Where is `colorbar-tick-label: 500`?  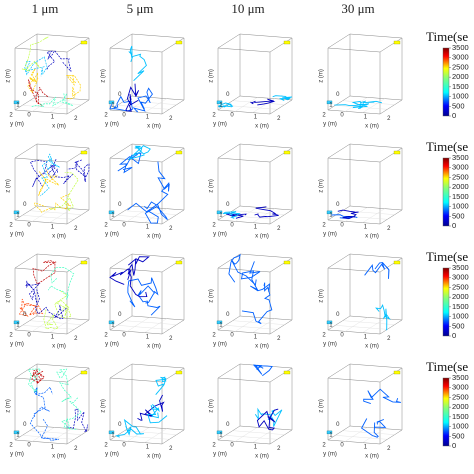
colorbar-tick-label: 500 is located at coordinates (458, 325).